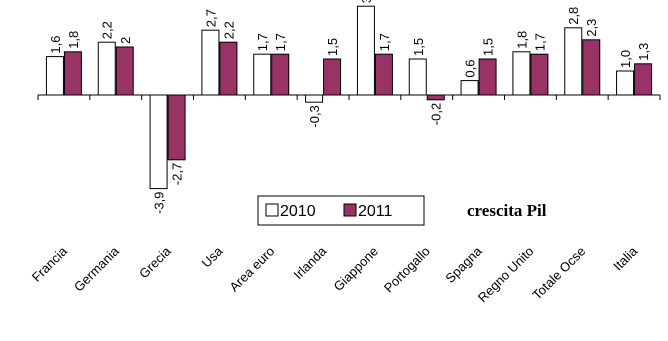 This screenshot has height=341, width=668. What do you see at coordinates (470, 69) in the screenshot?
I see `value-label: 0,6` at bounding box center [470, 69].